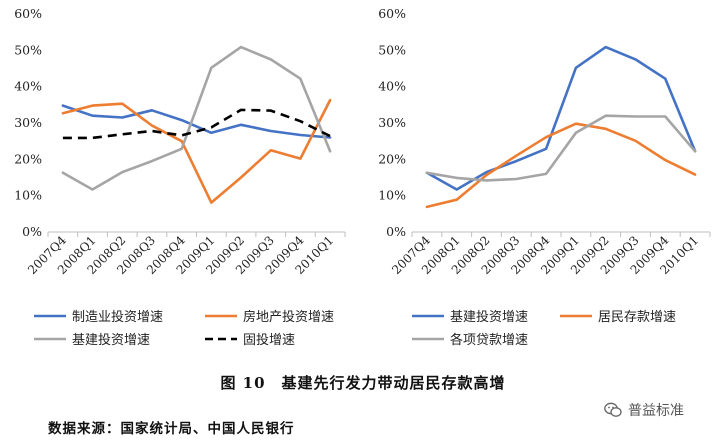  I want to click on data-source-note: 数据来源：国家统计局、中国人民银行, so click(171, 429).